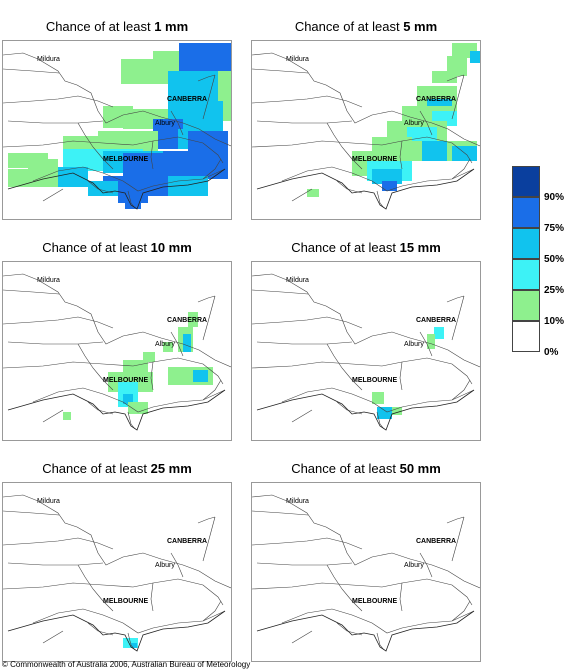 The height and width of the screenshot is (671, 570). What do you see at coordinates (551, 352) in the screenshot?
I see `legend-label: 0%` at bounding box center [551, 352].